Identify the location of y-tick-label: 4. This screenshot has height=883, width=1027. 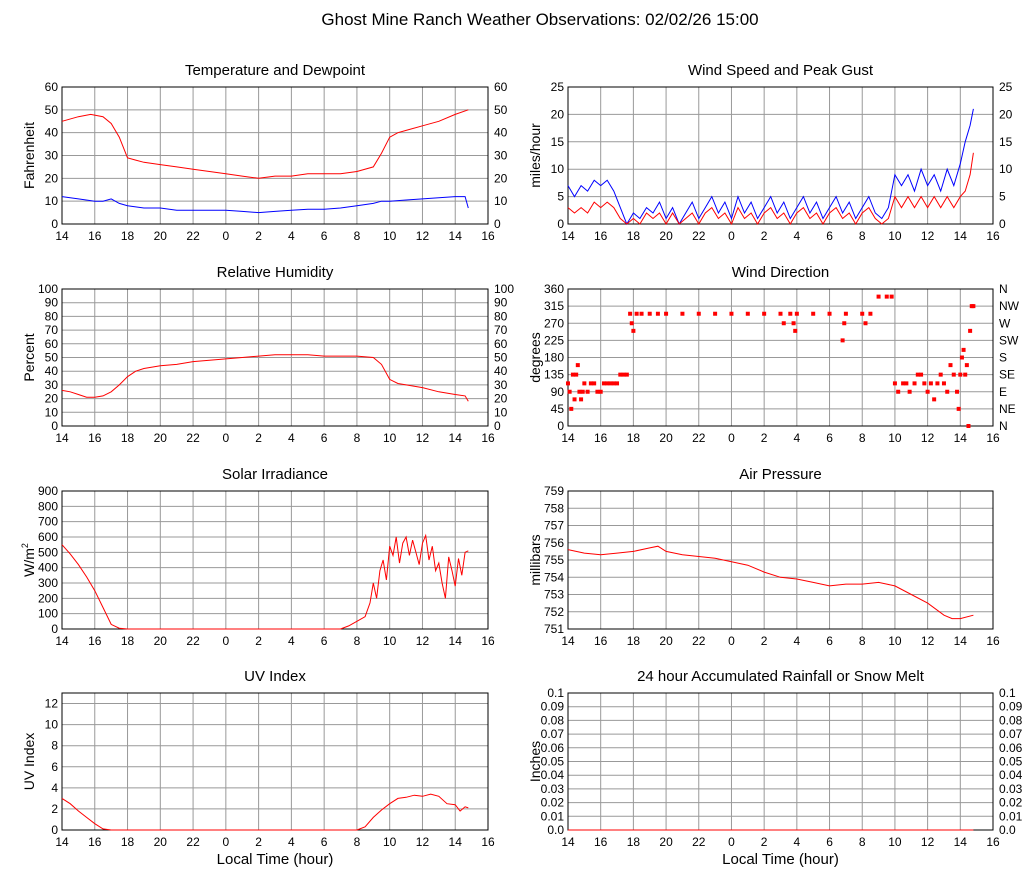
(54, 788).